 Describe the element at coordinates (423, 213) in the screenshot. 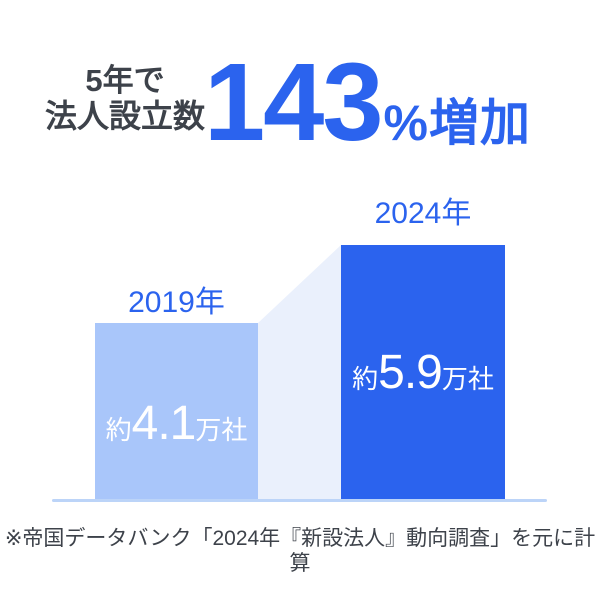

I see `bar-label-2024: 2024年` at that location.